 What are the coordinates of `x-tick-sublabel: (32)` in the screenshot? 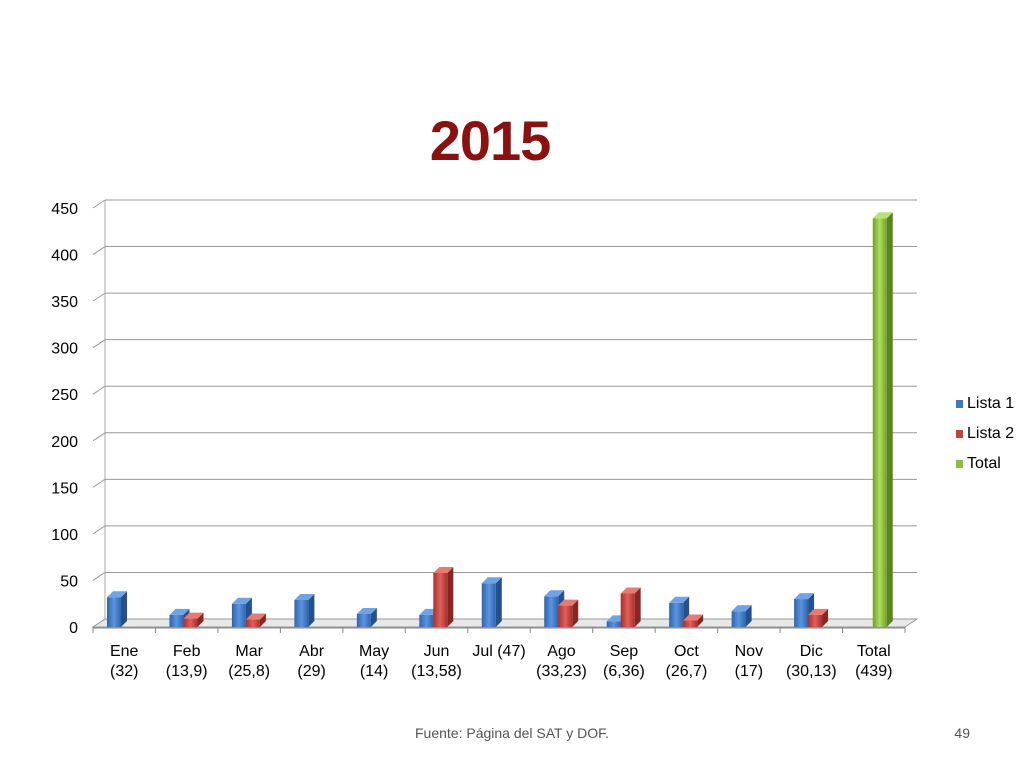 It's located at (124, 671).